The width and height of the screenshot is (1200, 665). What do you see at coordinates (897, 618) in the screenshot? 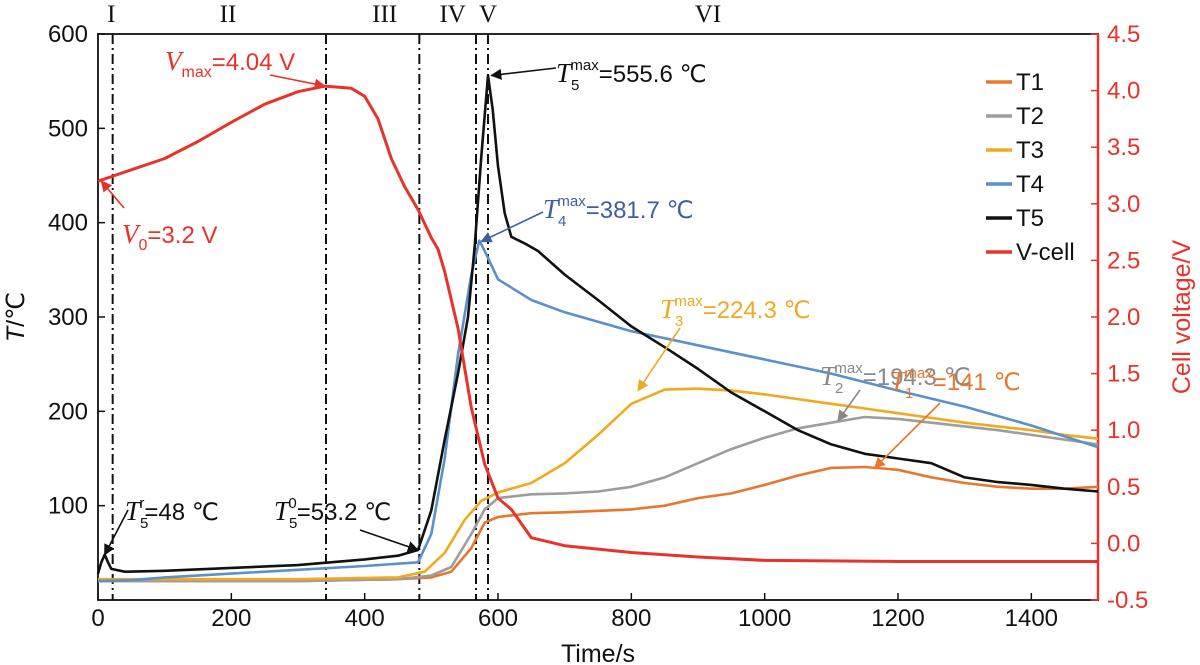
I see `x-tick-label-1200: 1200` at bounding box center [897, 618].